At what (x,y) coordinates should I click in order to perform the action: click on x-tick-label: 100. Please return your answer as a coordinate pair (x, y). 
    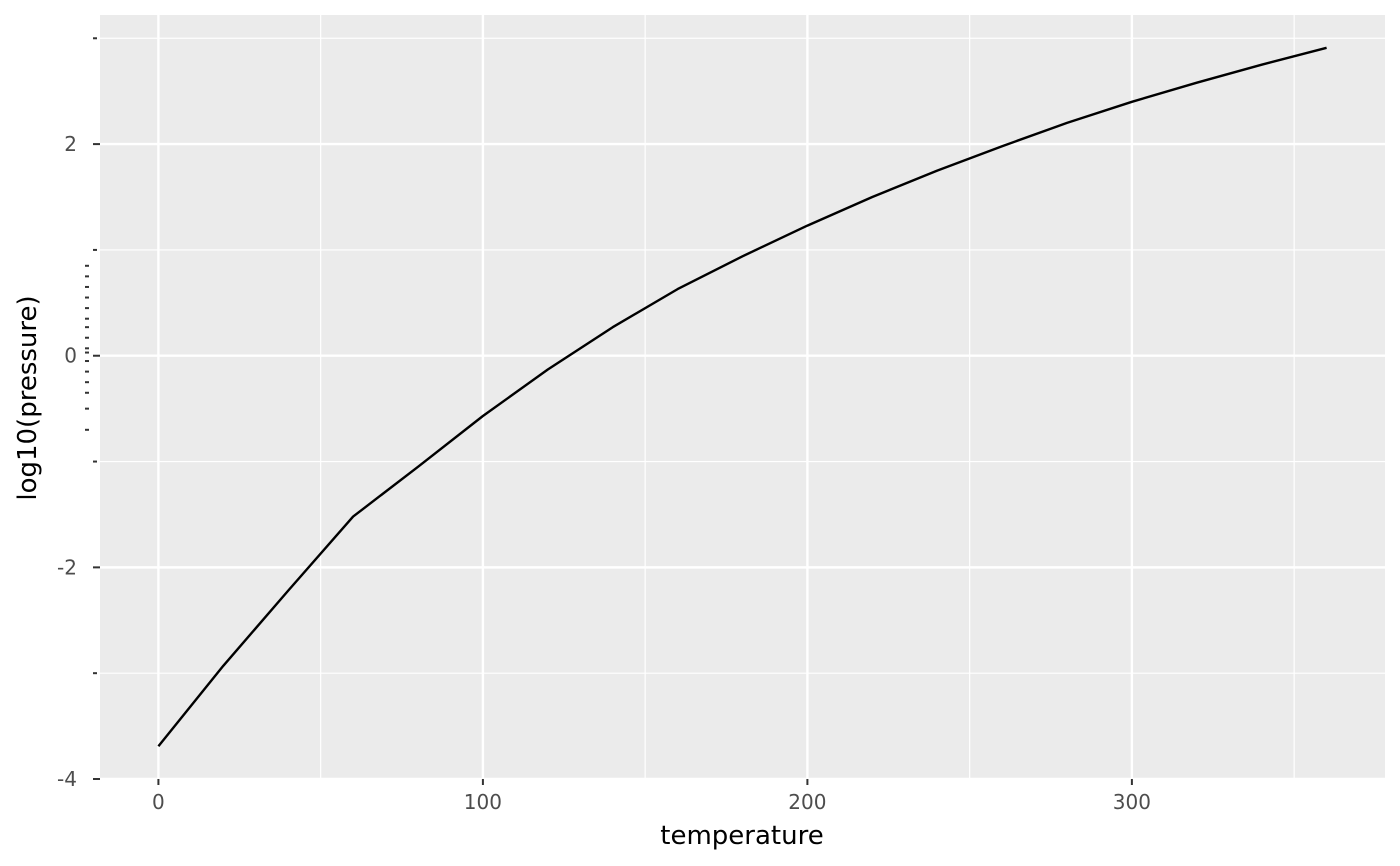
    Looking at the image, I should click on (483, 802).